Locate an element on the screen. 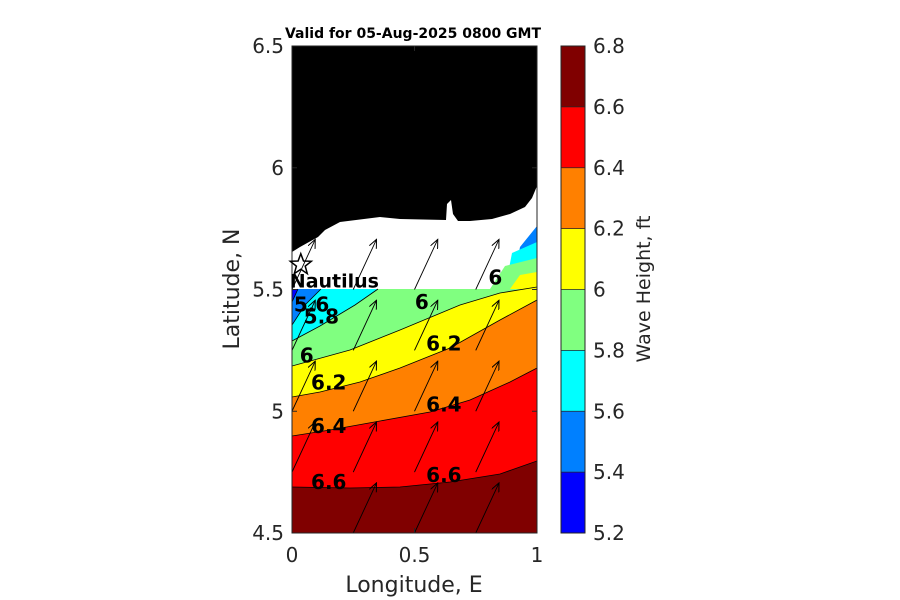  colorbar-tick-label: 5.6 is located at coordinates (609, 411).